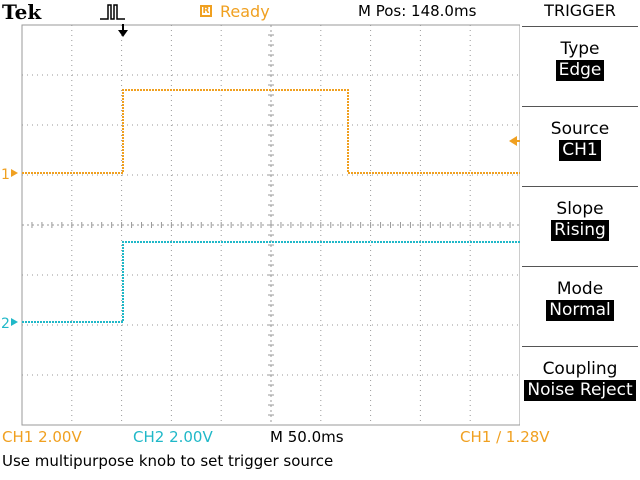 This screenshot has width=640, height=480. I want to click on trigger-position-icon, so click(123, 33).